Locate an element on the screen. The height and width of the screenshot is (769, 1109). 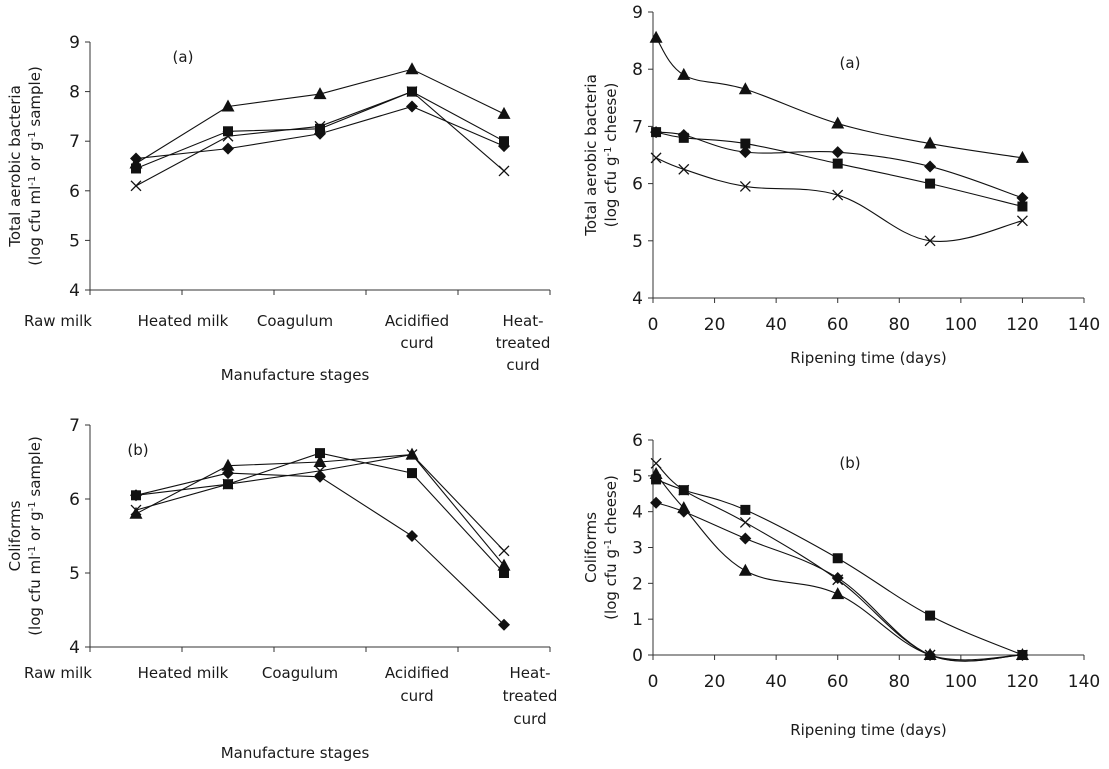
y-axis-label-units: (log cfu g-1 cheese) is located at coordinates (611, 547).